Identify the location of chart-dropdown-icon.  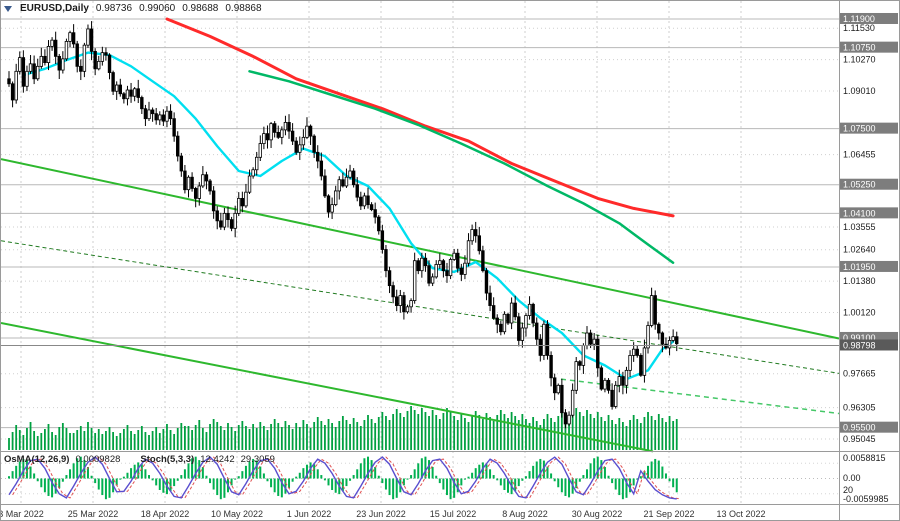
(8, 8).